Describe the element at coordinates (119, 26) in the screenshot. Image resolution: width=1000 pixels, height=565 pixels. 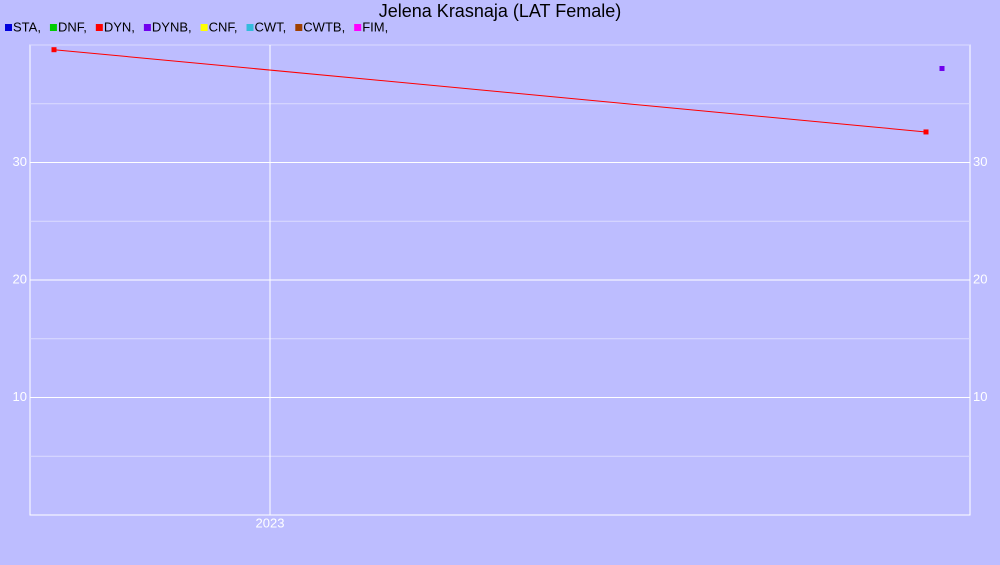
I see `legend-label: DYN,` at that location.